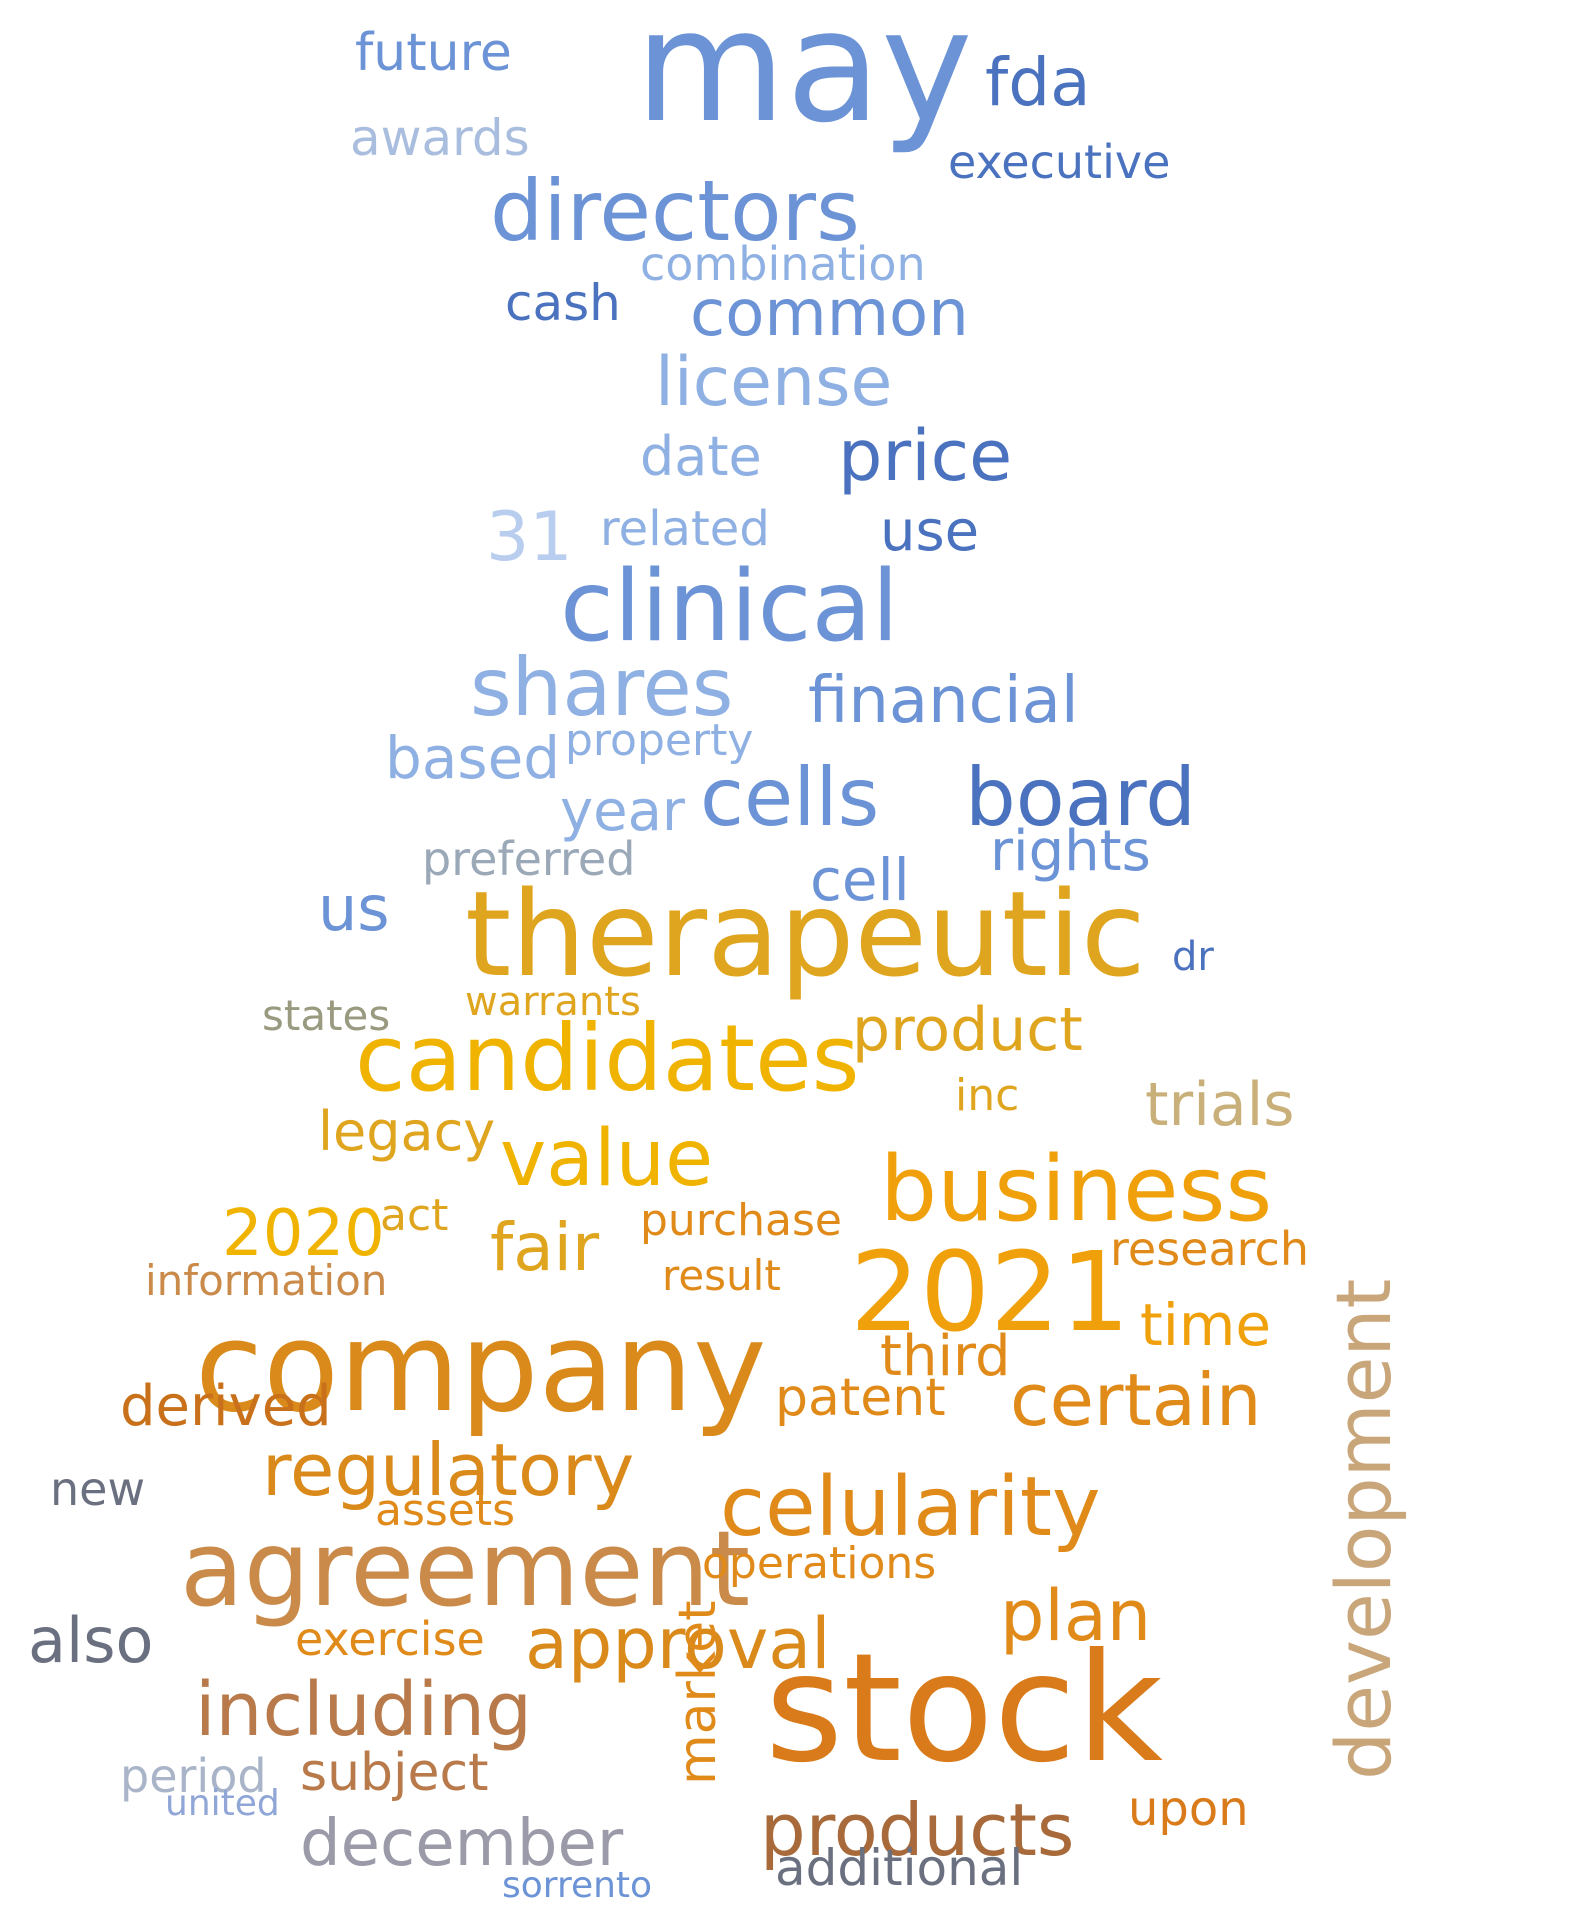 Image resolution: width=1581 pixels, height=1920 pixels. What do you see at coordinates (819, 1563) in the screenshot?
I see `word-operations: operations` at bounding box center [819, 1563].